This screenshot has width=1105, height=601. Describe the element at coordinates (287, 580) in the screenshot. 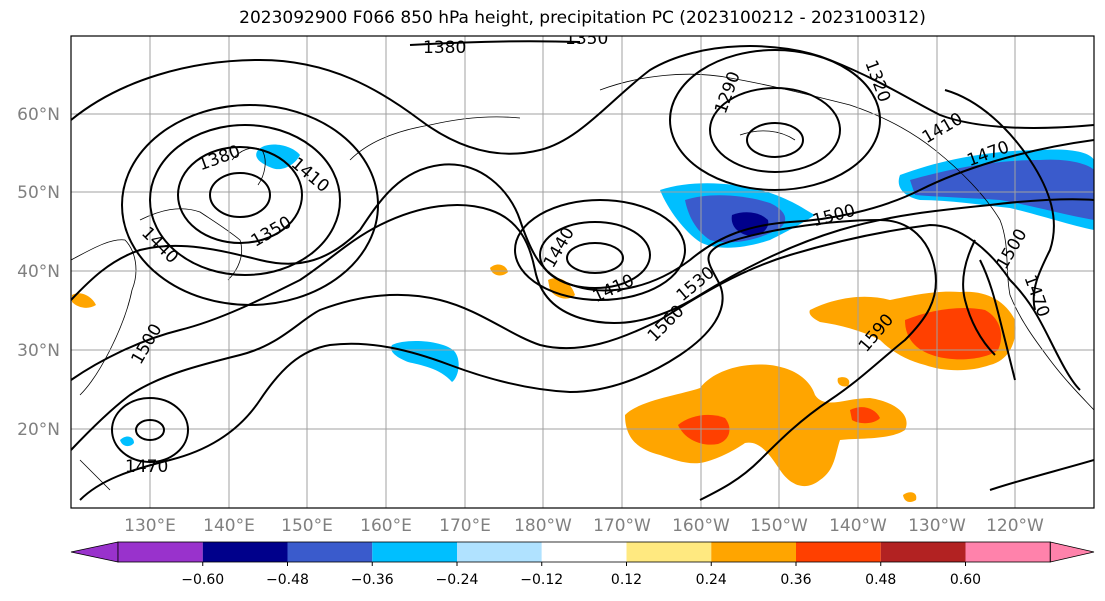

I see `colorbar-tick-label: −0.48` at that location.